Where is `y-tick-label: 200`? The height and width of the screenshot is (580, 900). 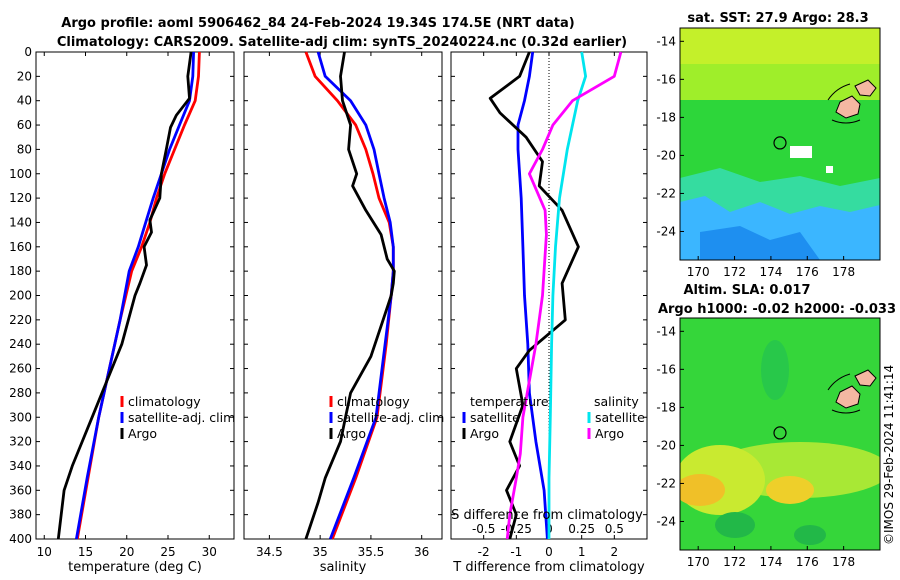 y-tick-label: 200 is located at coordinates (20, 296).